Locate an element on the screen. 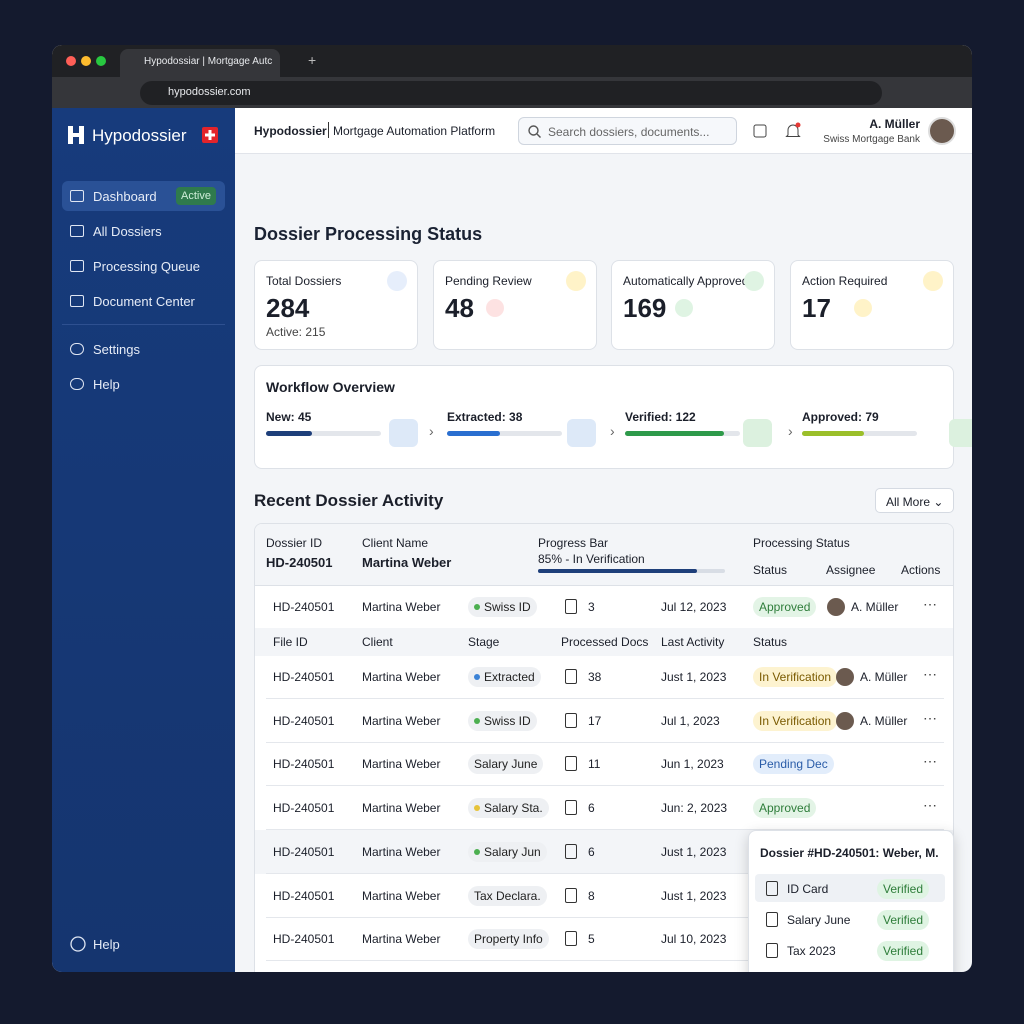  swiss-flag is located at coordinates (210, 135).